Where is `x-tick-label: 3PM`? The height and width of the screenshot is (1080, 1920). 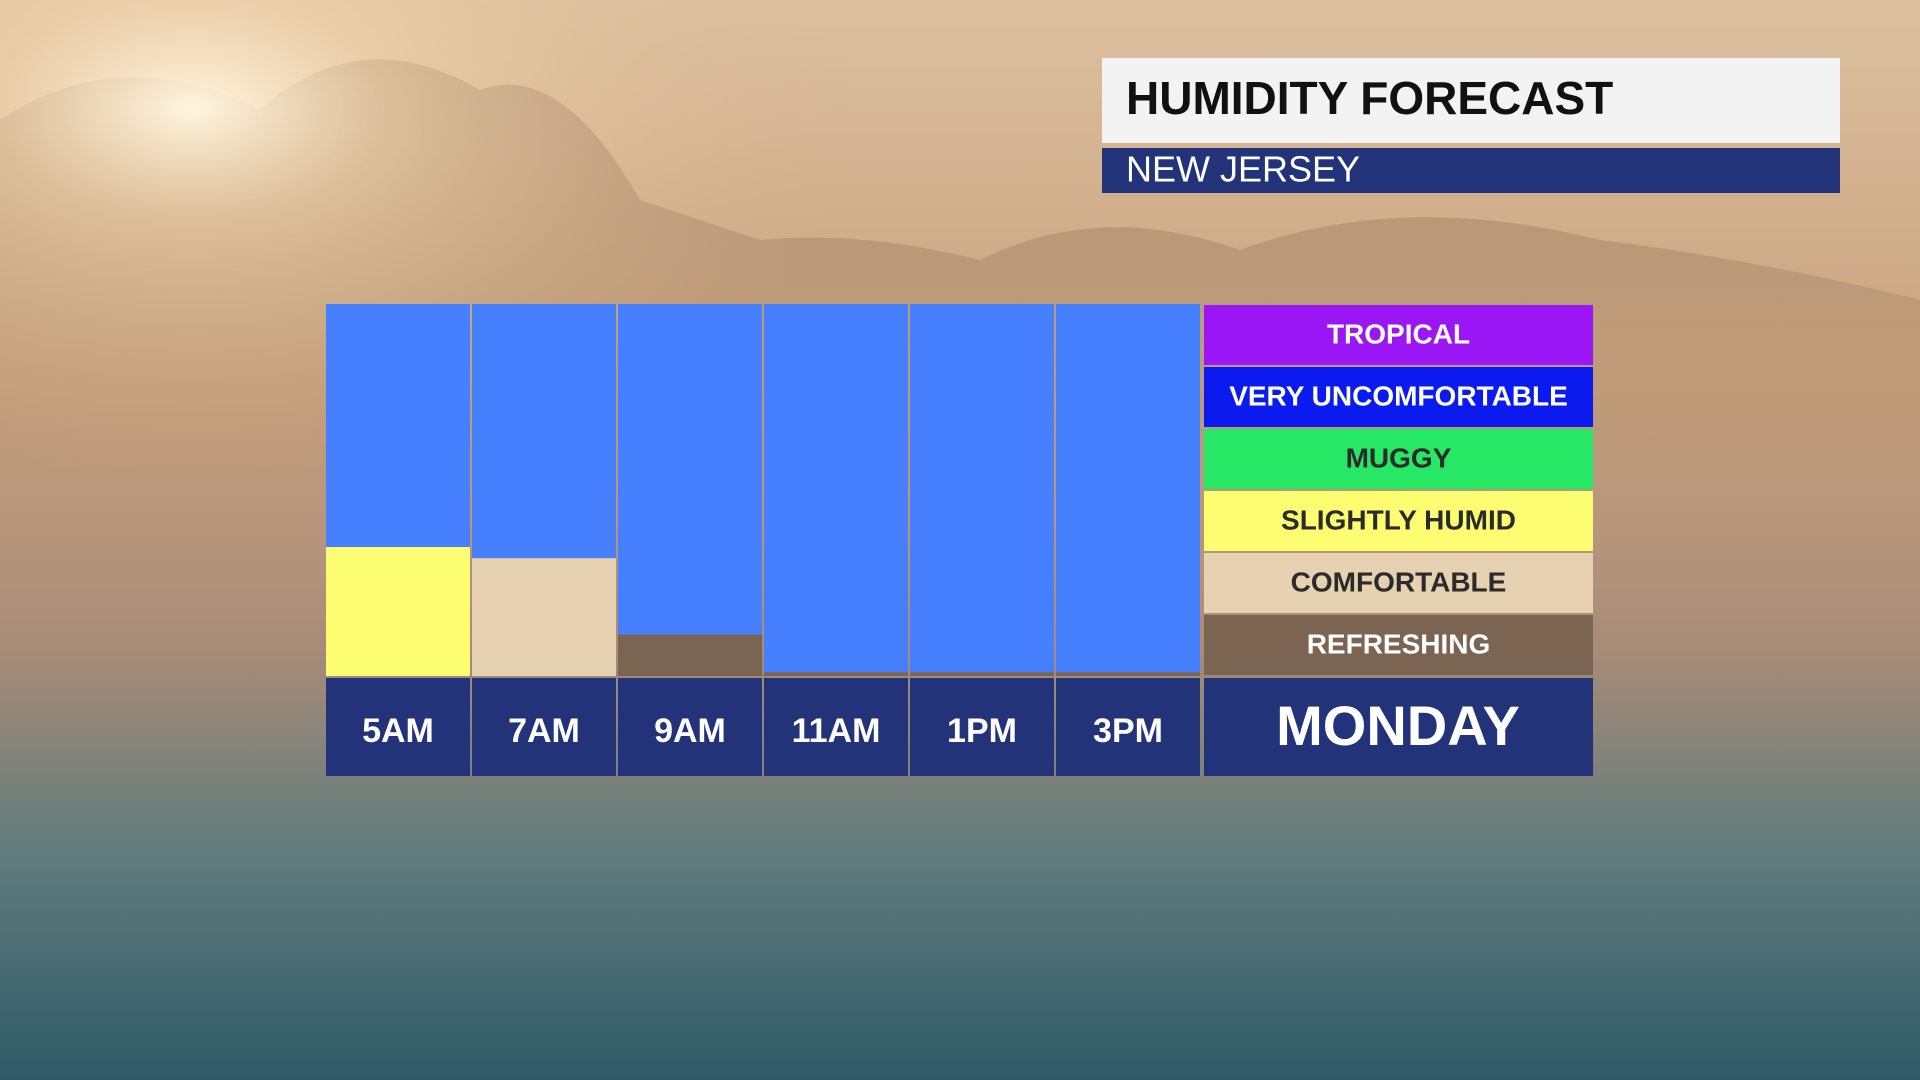
x-tick-label: 3PM is located at coordinates (1128, 731).